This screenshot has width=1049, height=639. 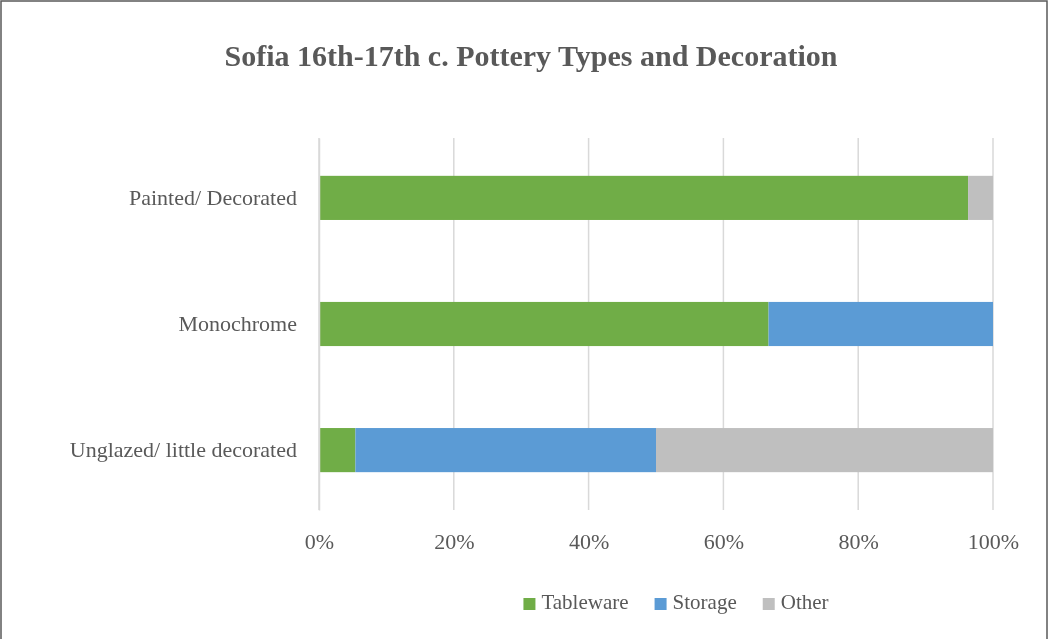 I want to click on x-tick-label: 60%, so click(x=724, y=541).